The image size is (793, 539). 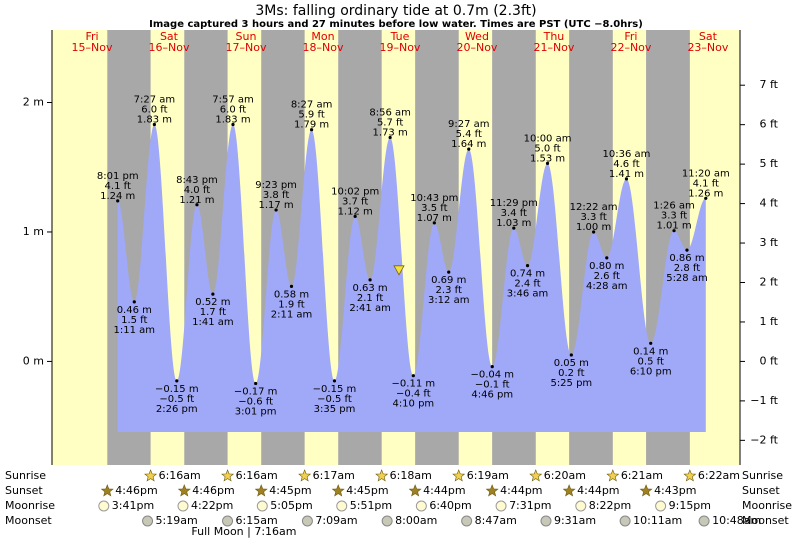 What do you see at coordinates (355, 191) in the screenshot?
I see `tide-label: 10:02 pm` at bounding box center [355, 191].